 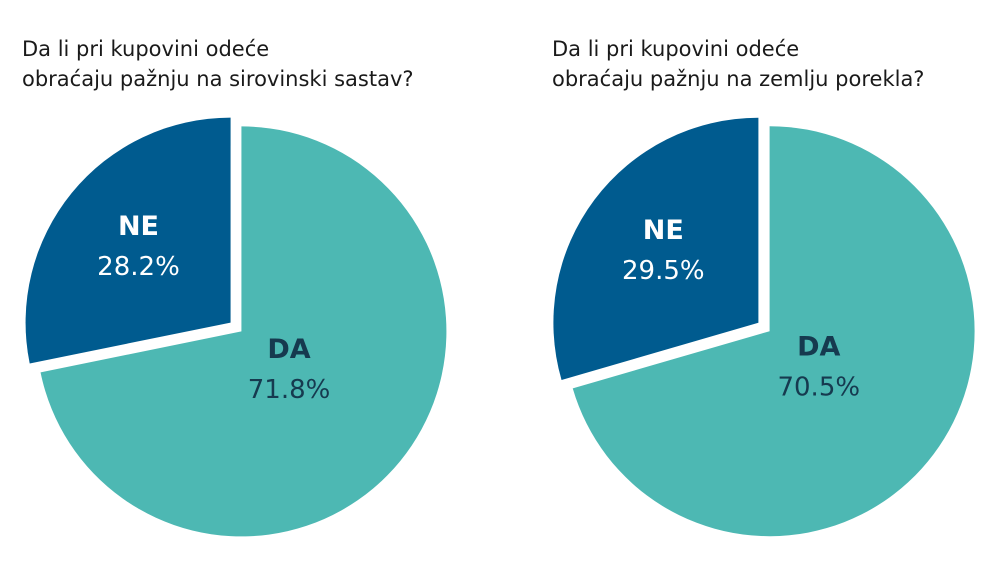 I want to click on slice-value-label: 70.5%, so click(x=818, y=388).